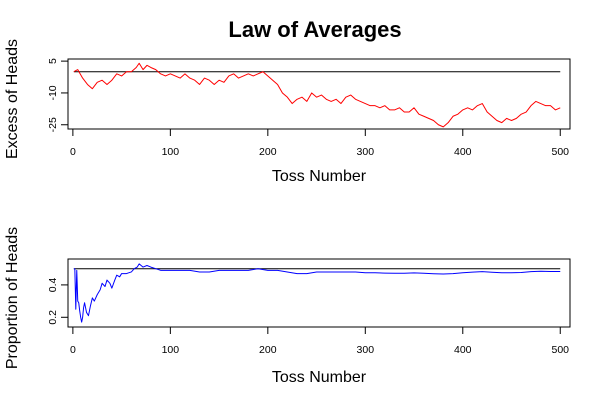 This screenshot has height=400, width=599. What do you see at coordinates (314, 29) in the screenshot?
I see `figure-title: Law of Averages` at bounding box center [314, 29].